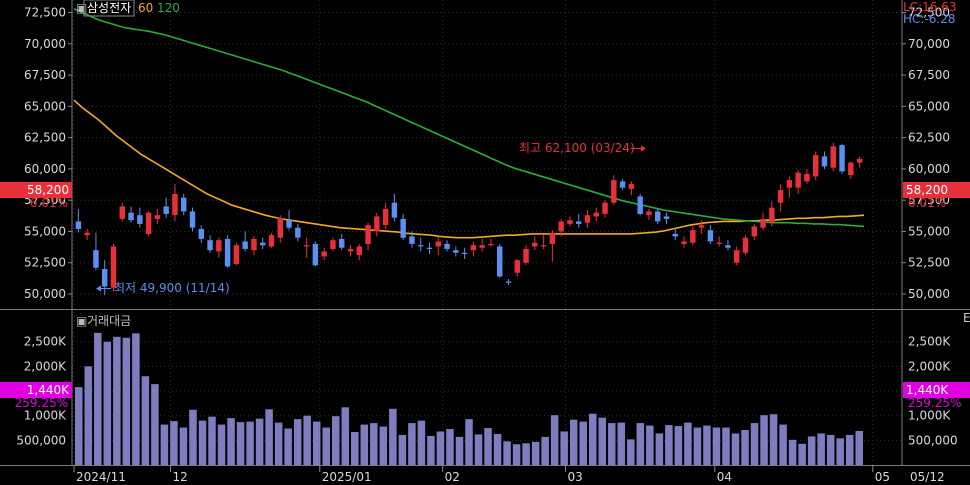  I want to click on x-tick-label: 2024/11, so click(101, 477).